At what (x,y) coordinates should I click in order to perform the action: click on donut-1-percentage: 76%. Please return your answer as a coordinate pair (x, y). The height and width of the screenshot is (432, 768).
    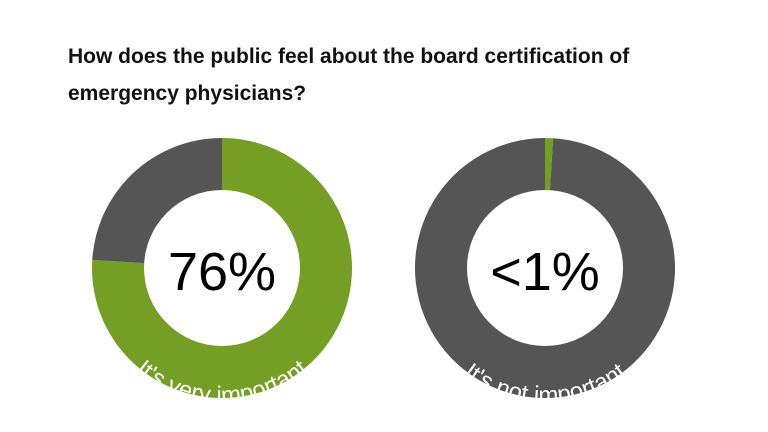
    Looking at the image, I should click on (222, 272).